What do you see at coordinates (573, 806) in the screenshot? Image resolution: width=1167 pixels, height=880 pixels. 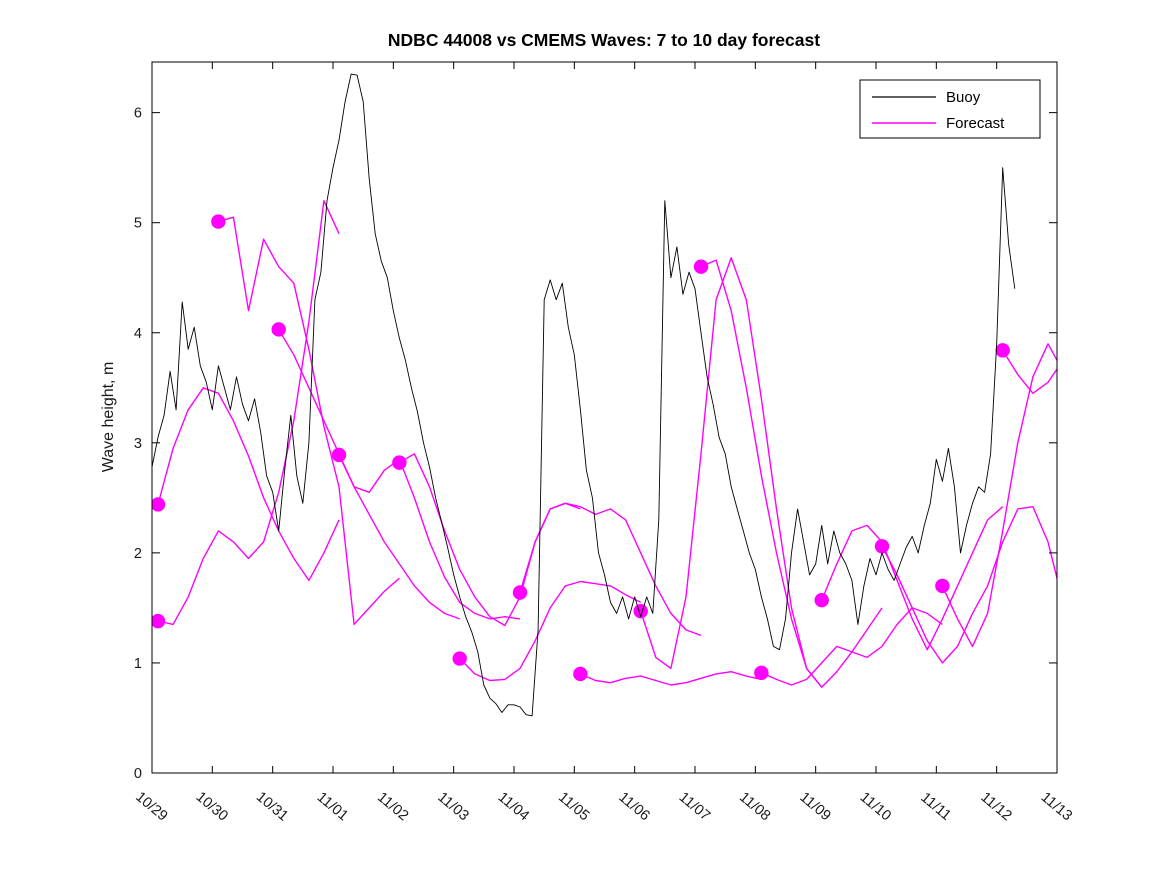 I see `x-tick-label: 11/05` at bounding box center [573, 806].